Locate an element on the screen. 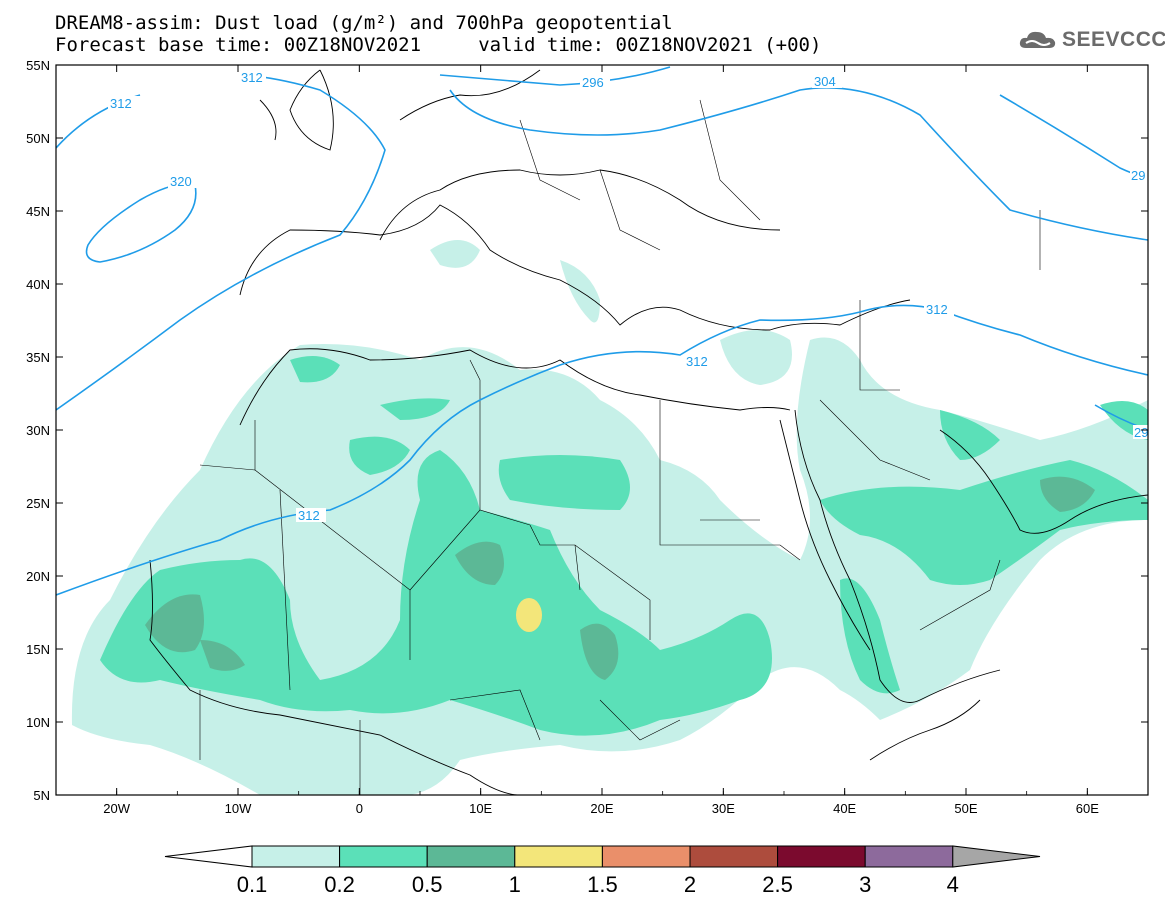  logo-text: SEEVCCC is located at coordinates (1113, 39).